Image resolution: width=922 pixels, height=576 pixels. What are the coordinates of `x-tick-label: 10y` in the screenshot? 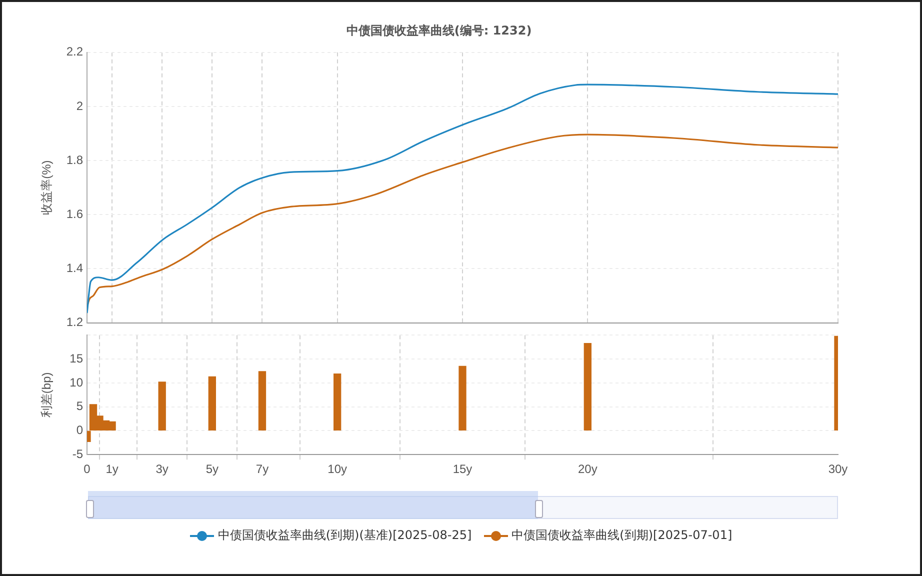 It's located at (338, 469).